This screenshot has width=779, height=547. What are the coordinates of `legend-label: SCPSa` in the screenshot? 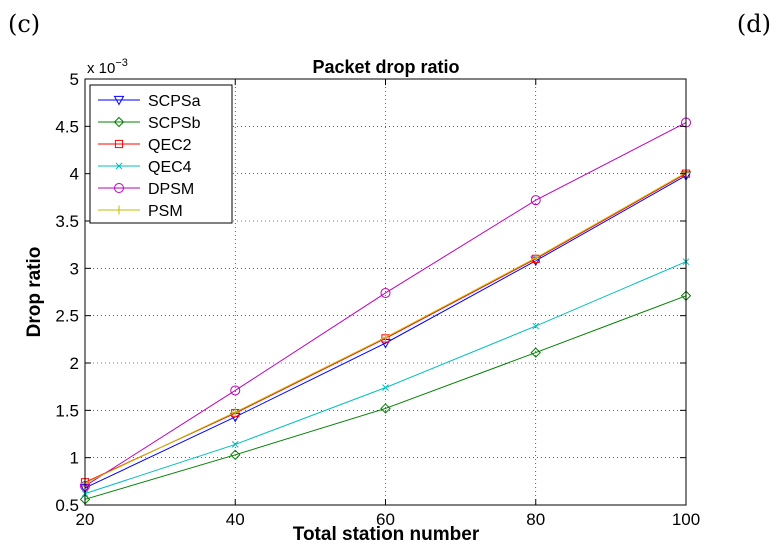 It's located at (174, 101).